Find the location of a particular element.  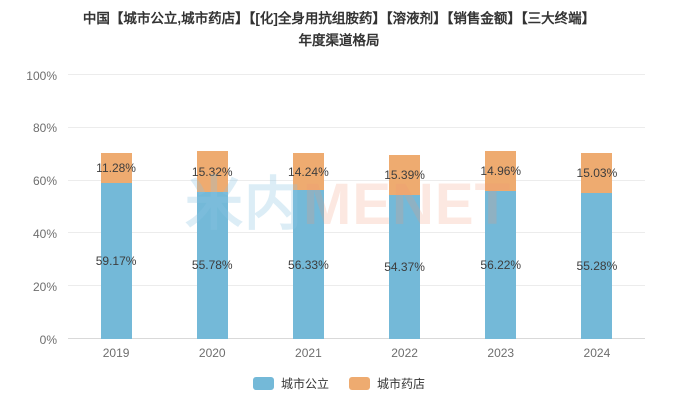

bar-segment-城市公立-2023 is located at coordinates (501, 264).